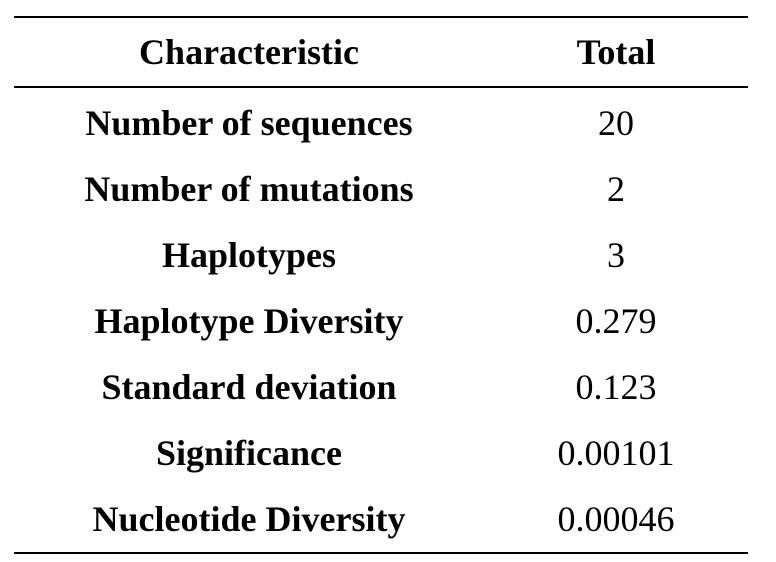 The width and height of the screenshot is (776, 562). Describe the element at coordinates (616, 123) in the screenshot. I see `row-value: 20` at that location.